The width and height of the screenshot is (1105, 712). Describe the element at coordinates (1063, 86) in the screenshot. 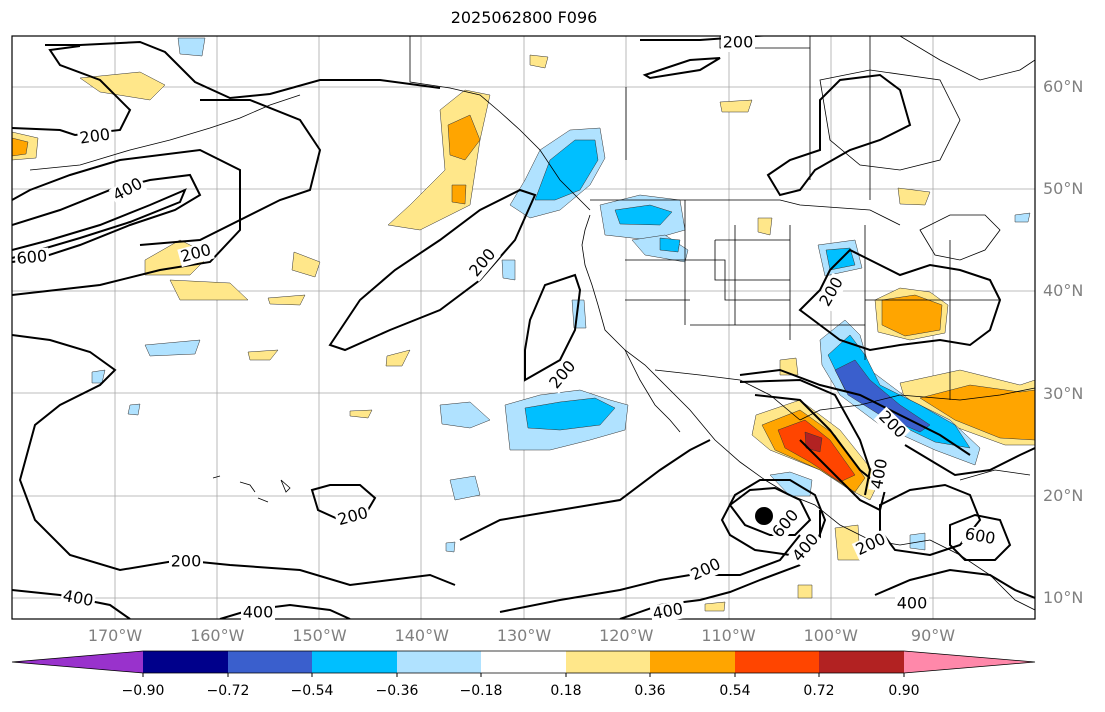

I see `latitude-label: 60°N` at that location.